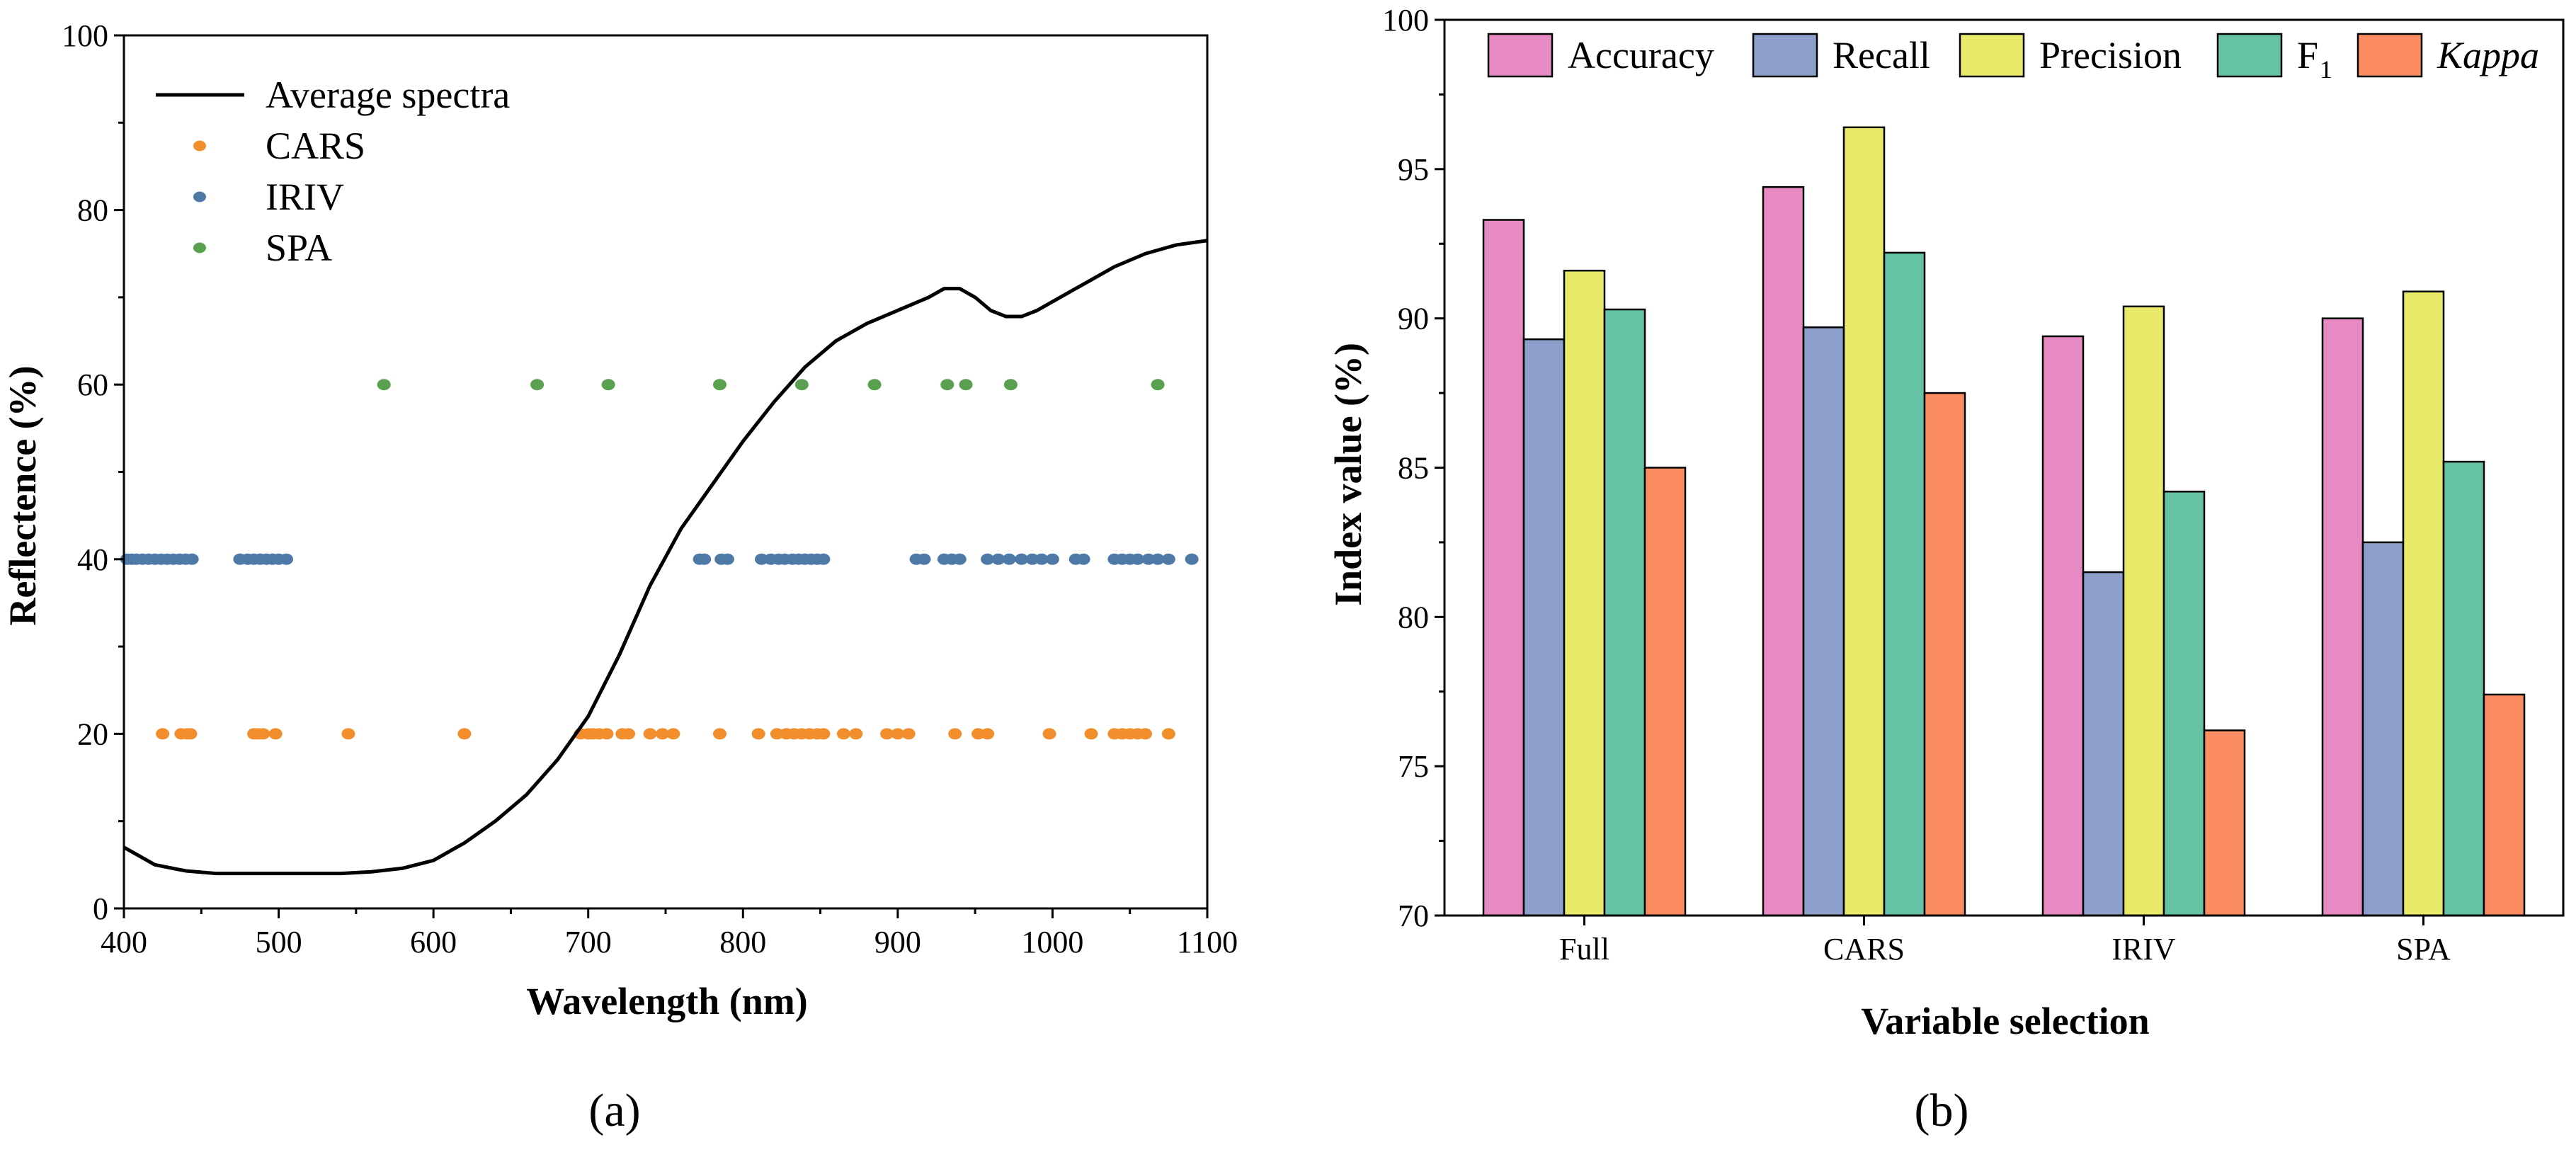 This screenshot has width=2576, height=1152. What do you see at coordinates (92, 384) in the screenshot?
I see `y-tick-label: 60` at bounding box center [92, 384].